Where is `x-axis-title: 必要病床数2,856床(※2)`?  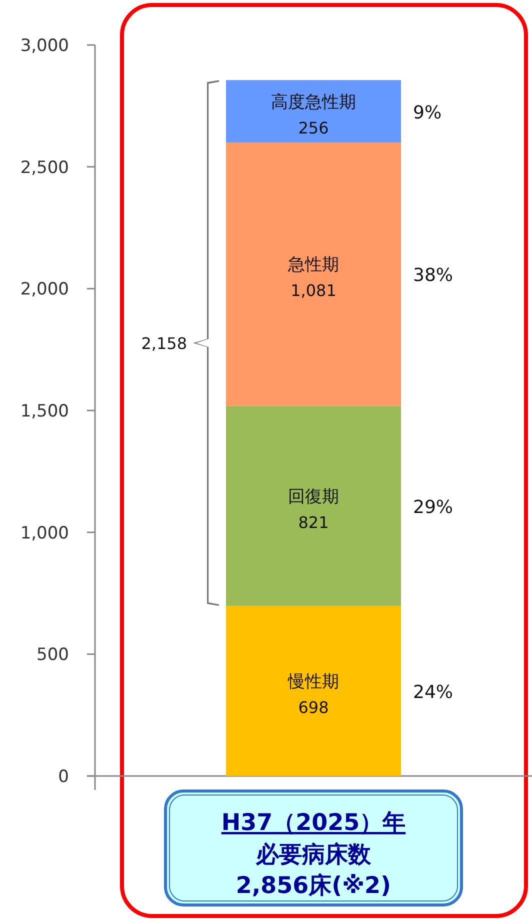
x-axis-title: 必要病床数2,856床(※2) is located at coordinates (314, 870).